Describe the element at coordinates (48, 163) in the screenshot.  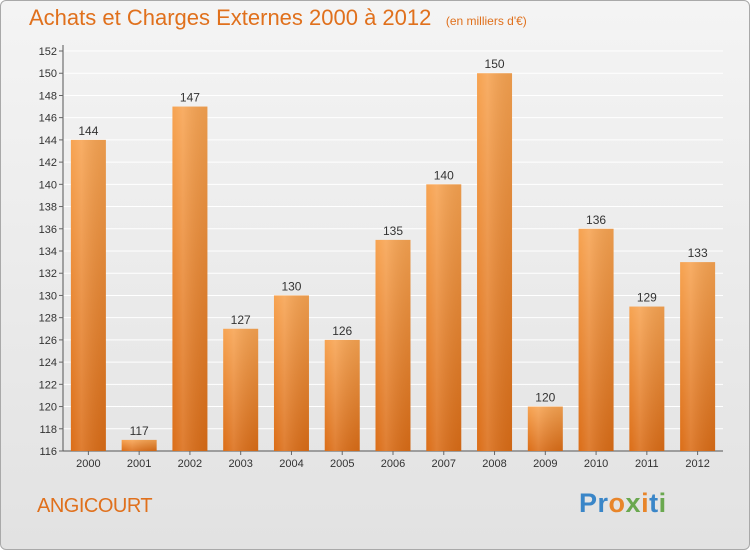
I see `y-tick-label: 142` at that location.